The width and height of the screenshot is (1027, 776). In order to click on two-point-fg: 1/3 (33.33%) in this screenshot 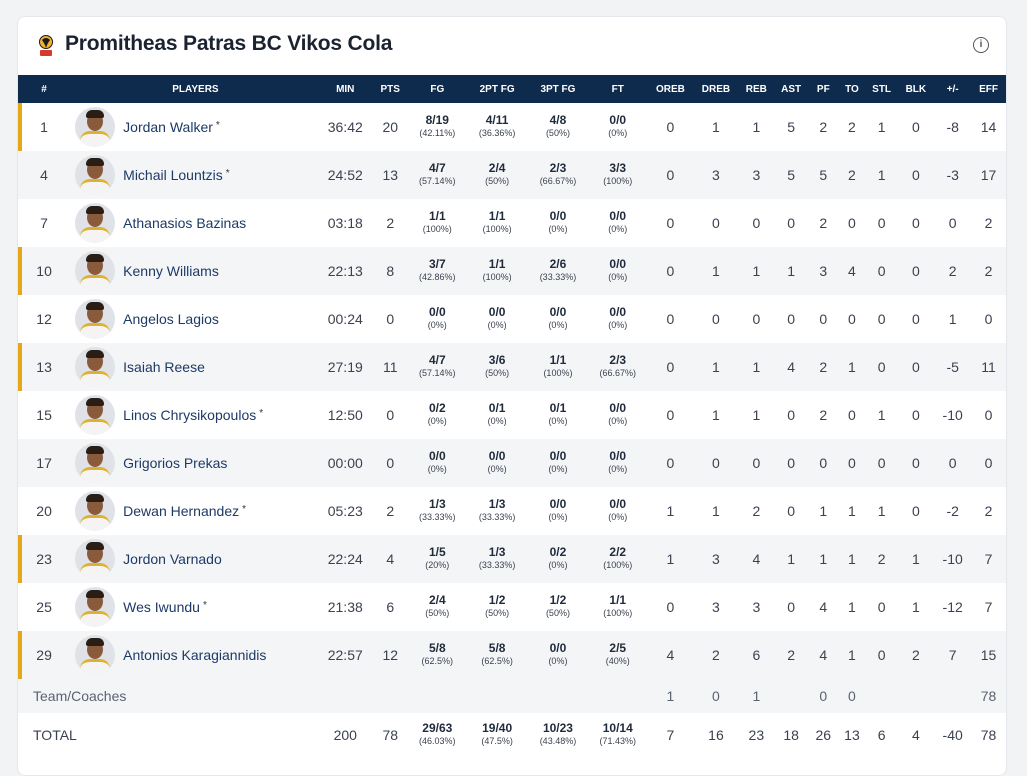, I will do `click(497, 511)`.